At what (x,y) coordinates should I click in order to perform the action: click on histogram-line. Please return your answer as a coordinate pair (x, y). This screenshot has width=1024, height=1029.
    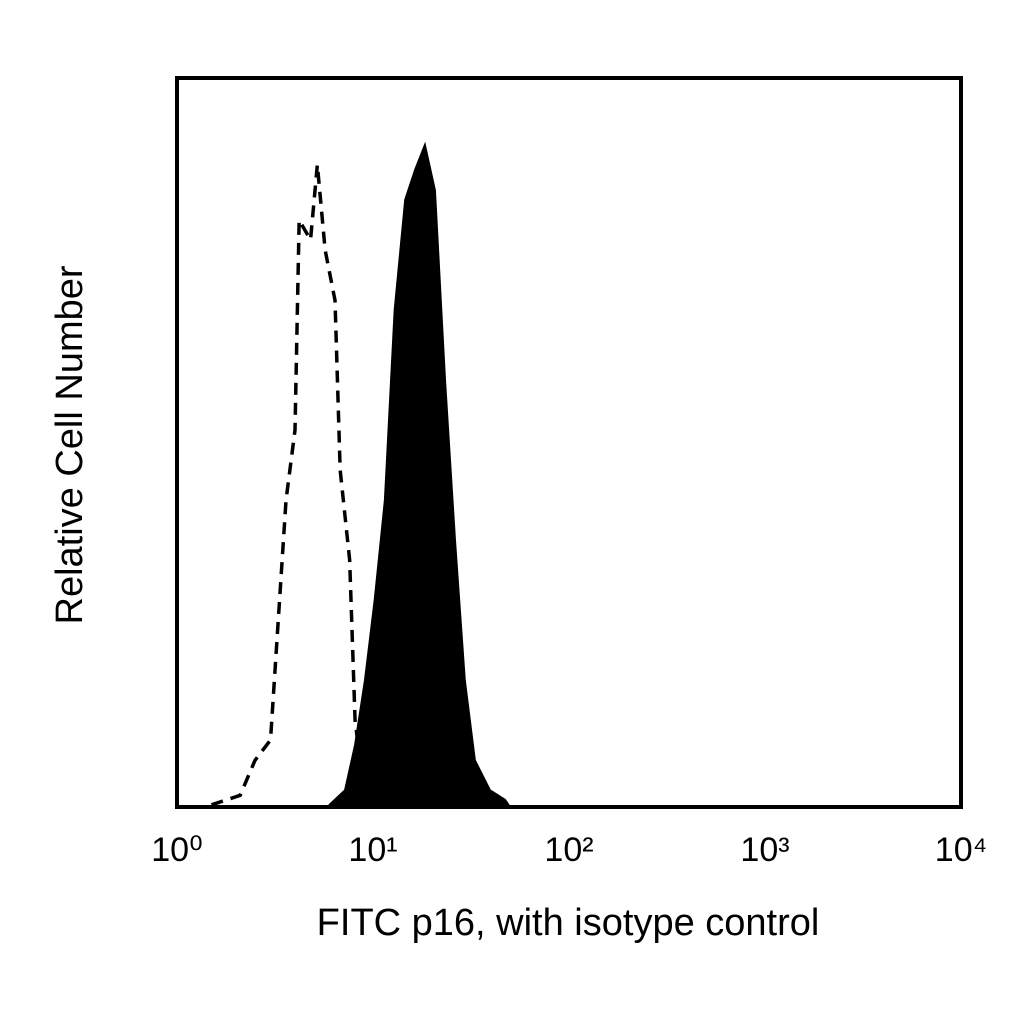
    Looking at the image, I should click on (295, 485).